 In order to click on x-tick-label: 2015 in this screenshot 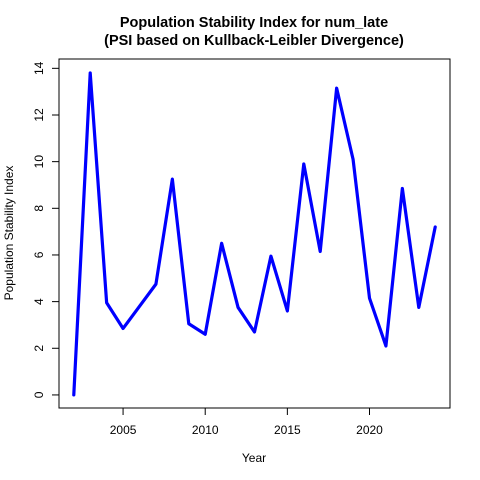, I will do `click(287, 430)`.